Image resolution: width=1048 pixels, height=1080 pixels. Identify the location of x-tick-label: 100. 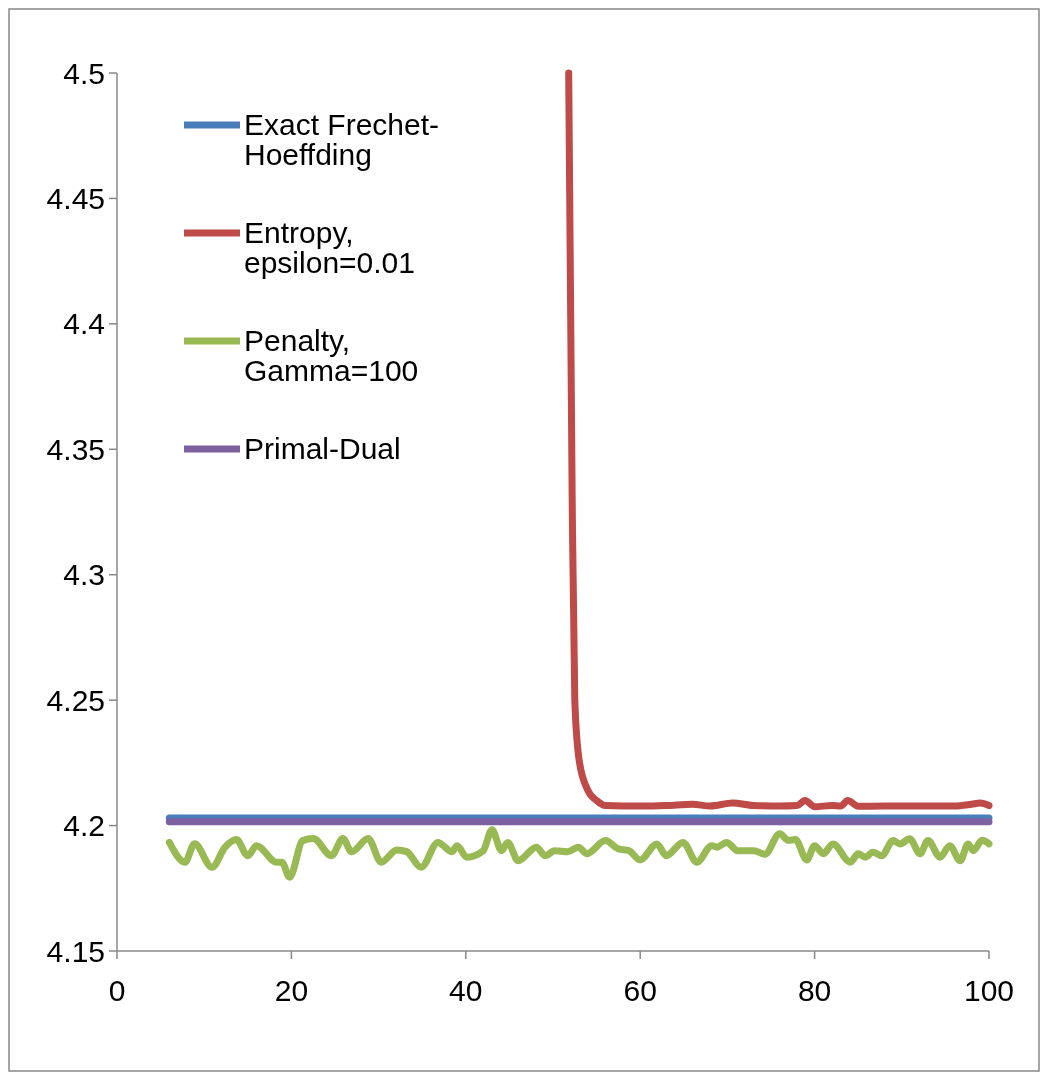
(989, 990).